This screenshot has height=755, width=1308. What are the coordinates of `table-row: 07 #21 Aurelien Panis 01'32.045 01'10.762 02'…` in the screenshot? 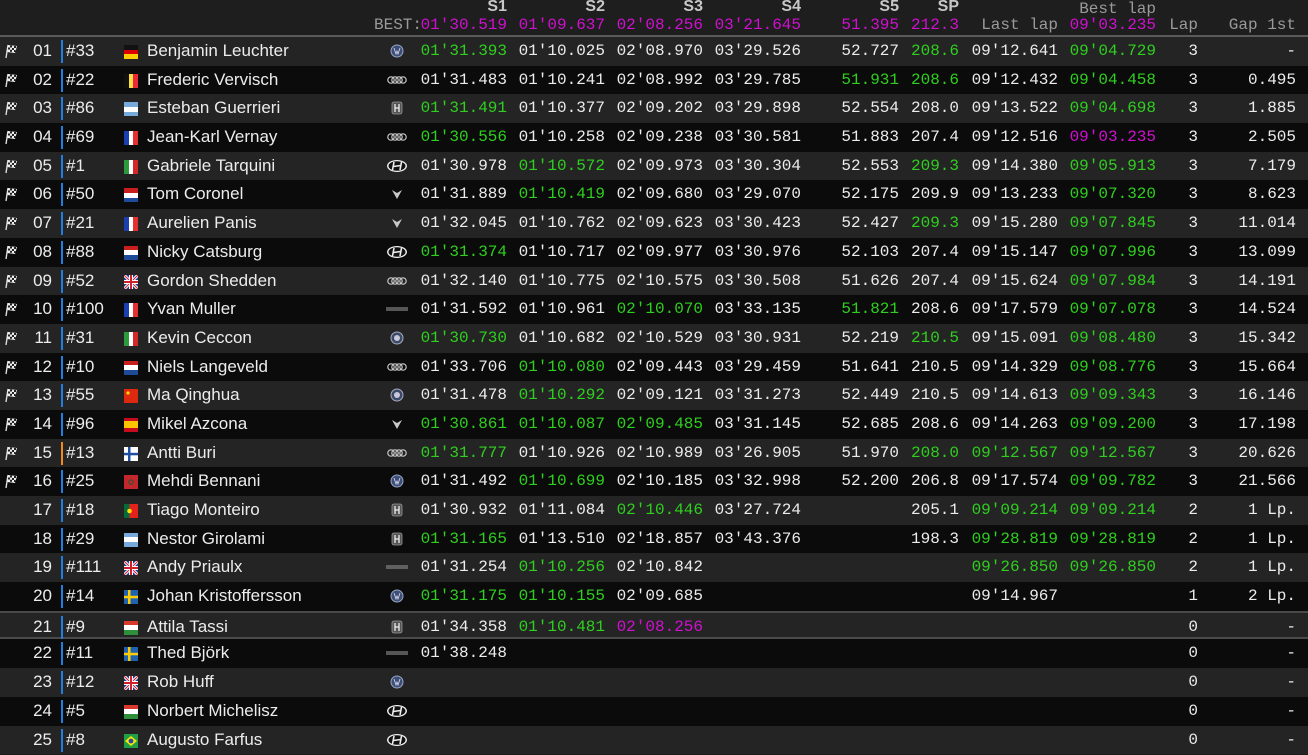 It's located at (654, 223).